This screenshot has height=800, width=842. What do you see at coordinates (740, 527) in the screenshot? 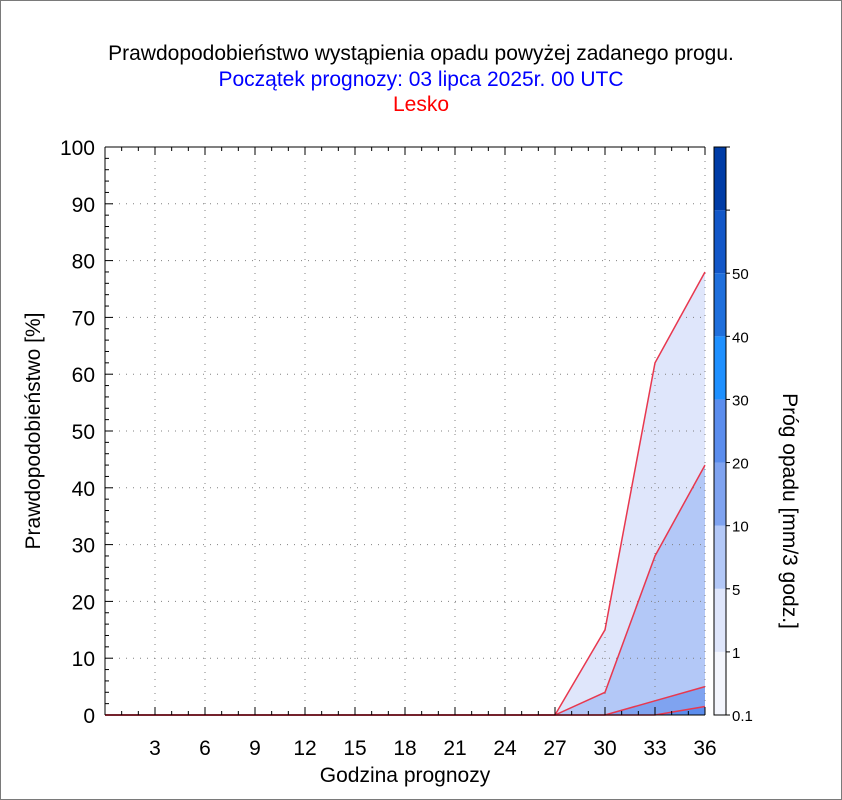
I see `colorbar-label-3: 10` at bounding box center [740, 527].